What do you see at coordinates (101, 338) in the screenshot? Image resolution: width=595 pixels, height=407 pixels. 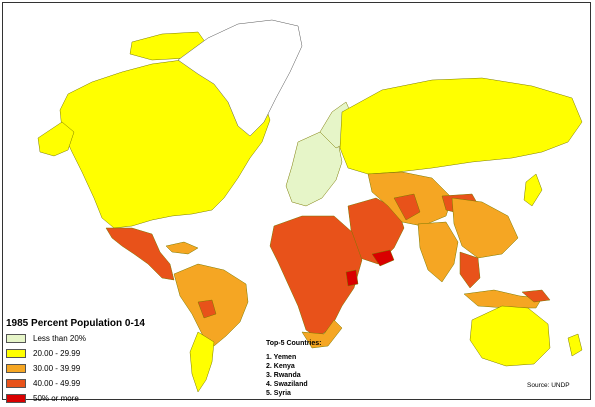 I see `legend-item: Less than 20%` at bounding box center [101, 338].